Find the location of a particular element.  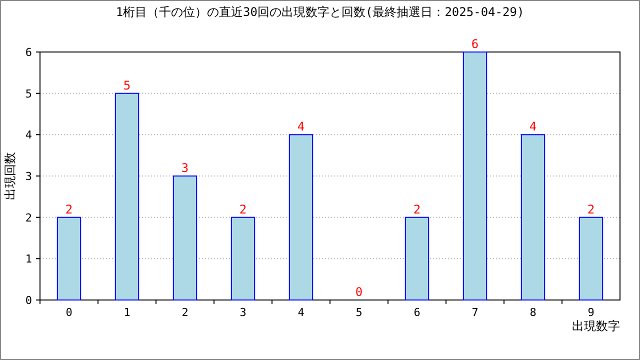

x-tick-label: 7 is located at coordinates (475, 312).